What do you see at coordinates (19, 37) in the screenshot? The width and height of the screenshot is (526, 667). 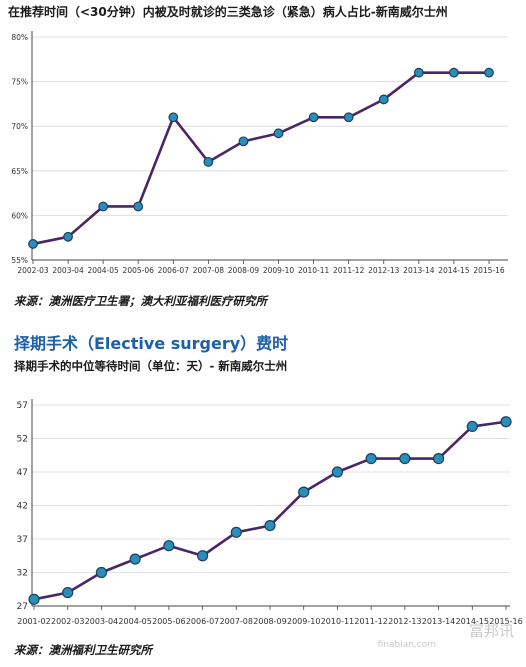 I see `y-tick-label: 80%` at bounding box center [19, 37].